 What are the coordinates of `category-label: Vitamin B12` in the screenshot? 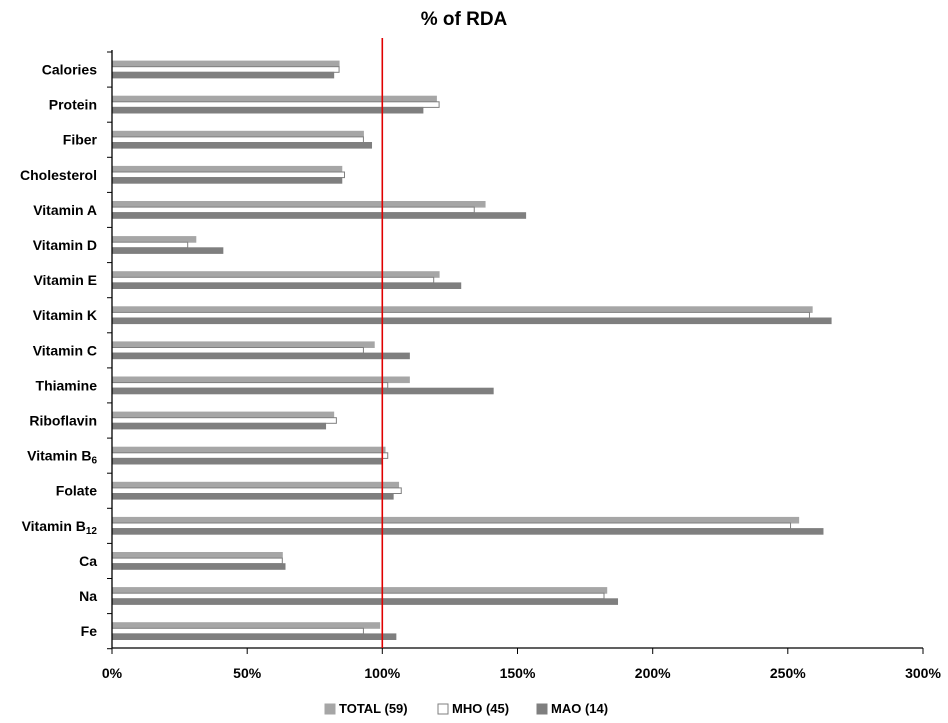 It's located at (60, 527).